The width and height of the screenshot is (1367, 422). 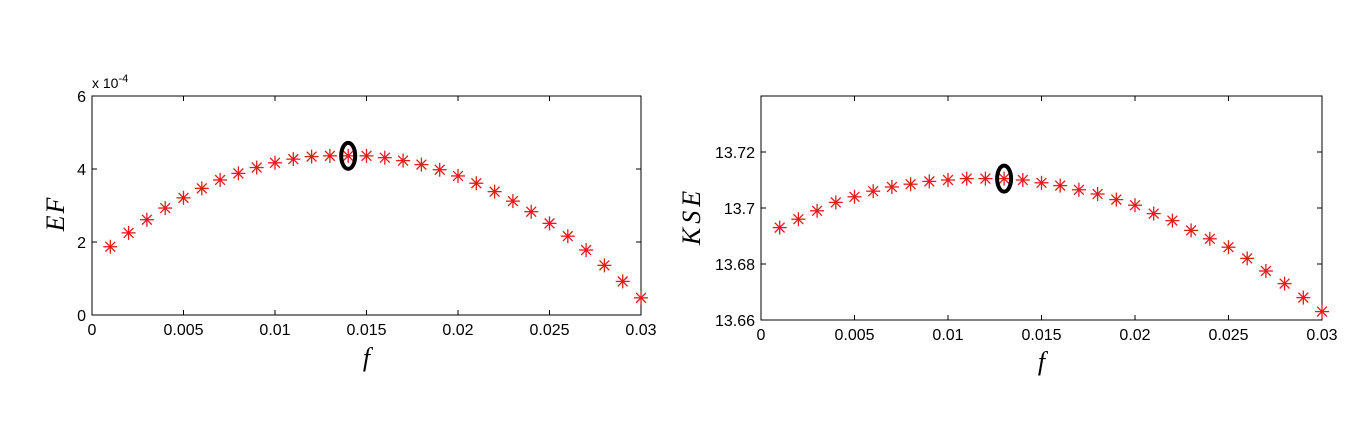 I want to click on y-tick-label: 13.72, so click(x=735, y=153).